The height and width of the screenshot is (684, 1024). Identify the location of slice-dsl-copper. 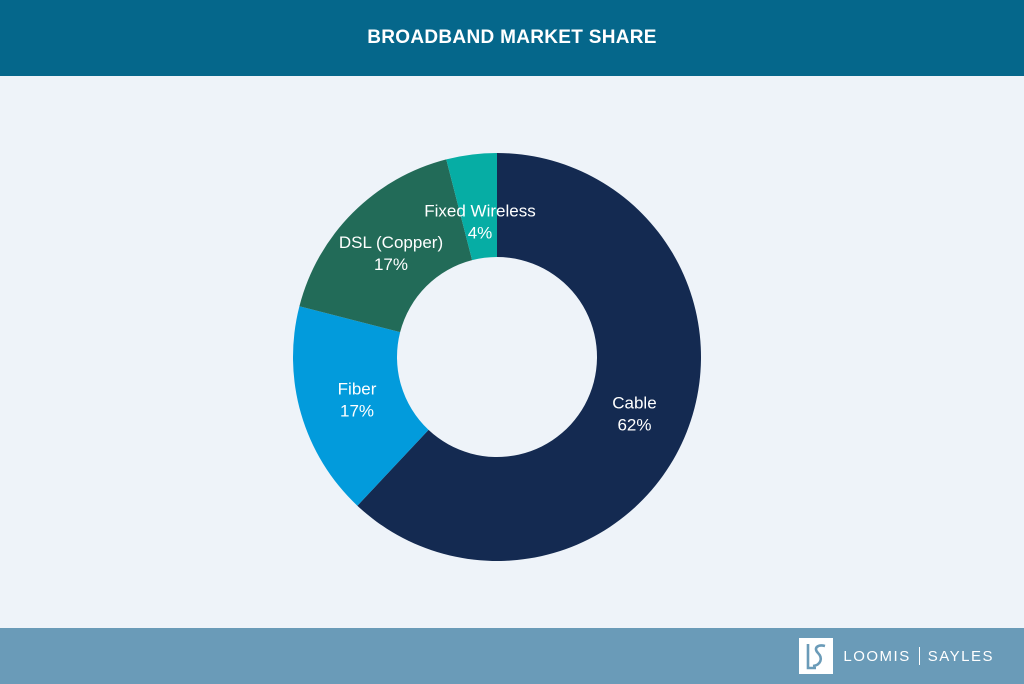
(386, 246).